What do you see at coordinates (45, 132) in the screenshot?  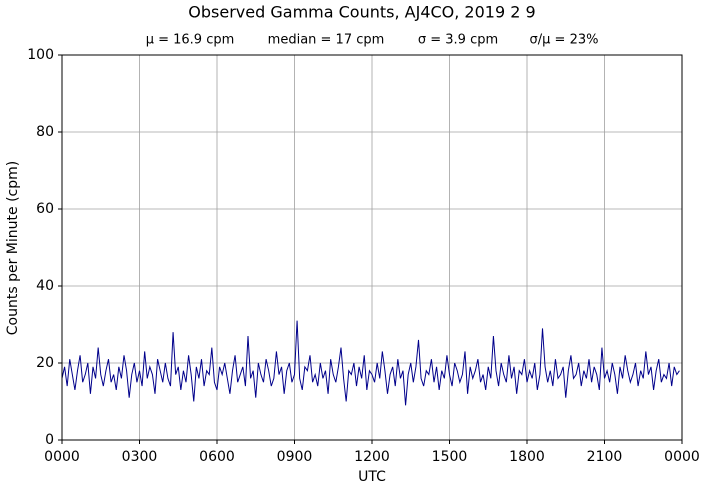 I see `y-tick-label: 80` at bounding box center [45, 132].